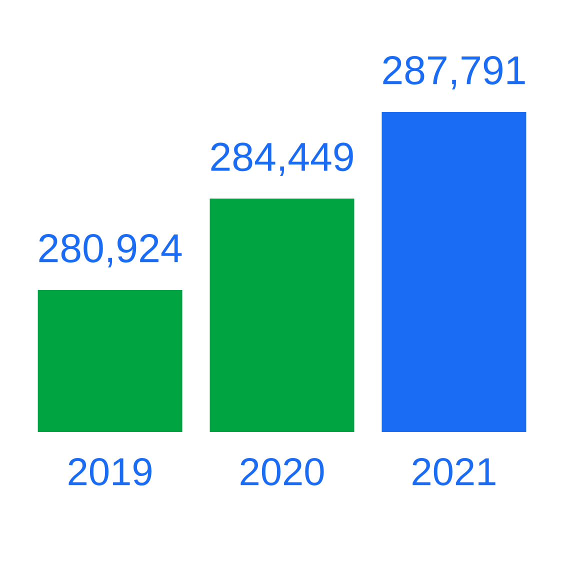  What do you see at coordinates (282, 159) in the screenshot?
I see `data-label: 284,449` at bounding box center [282, 159].